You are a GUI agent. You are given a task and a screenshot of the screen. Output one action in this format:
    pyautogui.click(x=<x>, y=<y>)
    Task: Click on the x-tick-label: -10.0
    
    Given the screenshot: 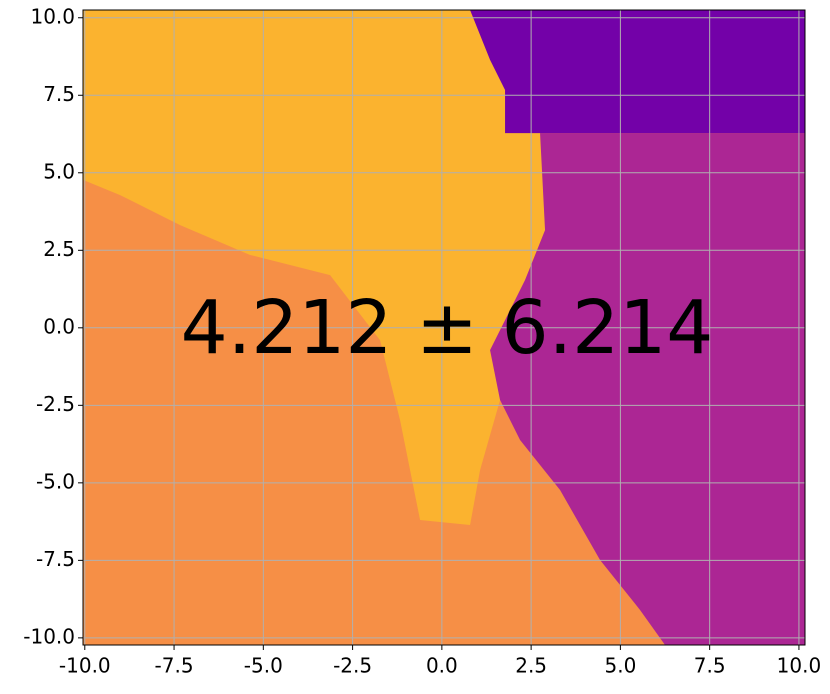 What is the action you would take?
    pyautogui.click(x=85, y=666)
    